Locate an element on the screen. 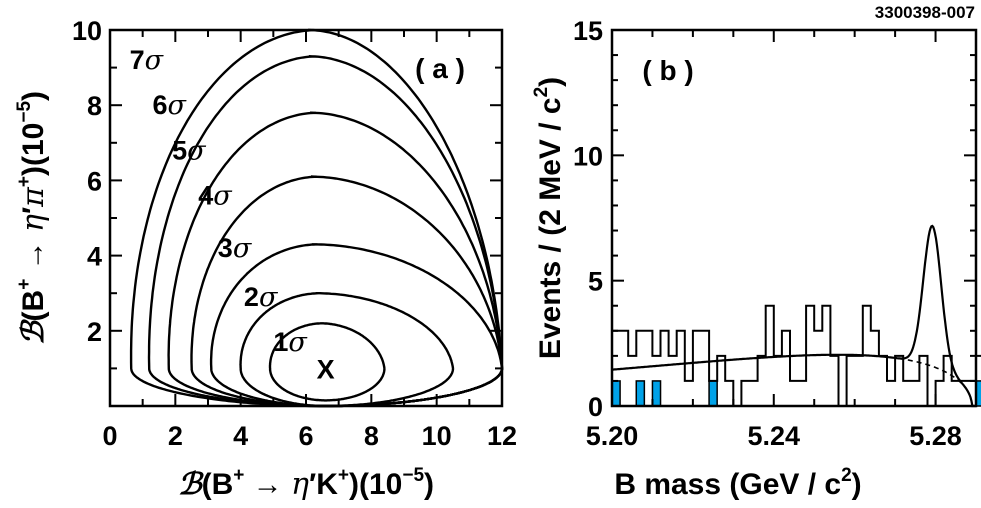  x-tick-label-a: 0 is located at coordinates (109, 436).